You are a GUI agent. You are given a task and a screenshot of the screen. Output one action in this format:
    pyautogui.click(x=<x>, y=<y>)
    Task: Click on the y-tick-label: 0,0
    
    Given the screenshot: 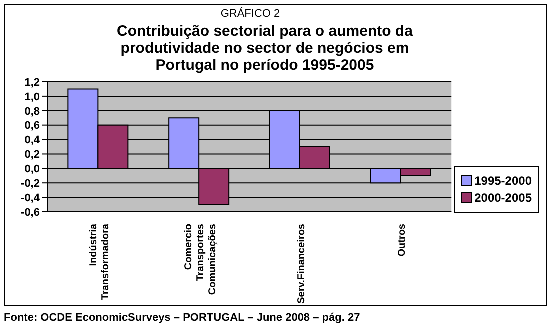 What is the action you would take?
    pyautogui.click(x=32, y=170)
    